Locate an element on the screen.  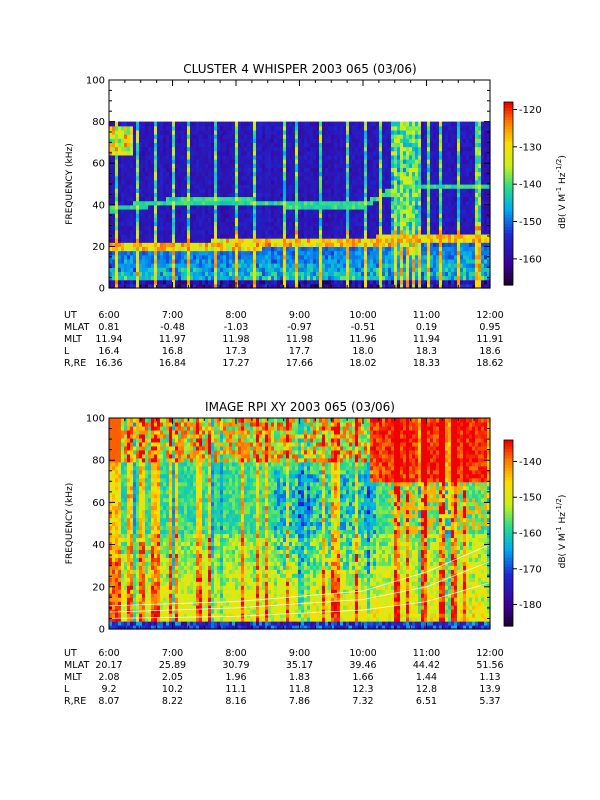
colorbar-label: dB( V M-1 Hz-1/2) is located at coordinates (561, 532).